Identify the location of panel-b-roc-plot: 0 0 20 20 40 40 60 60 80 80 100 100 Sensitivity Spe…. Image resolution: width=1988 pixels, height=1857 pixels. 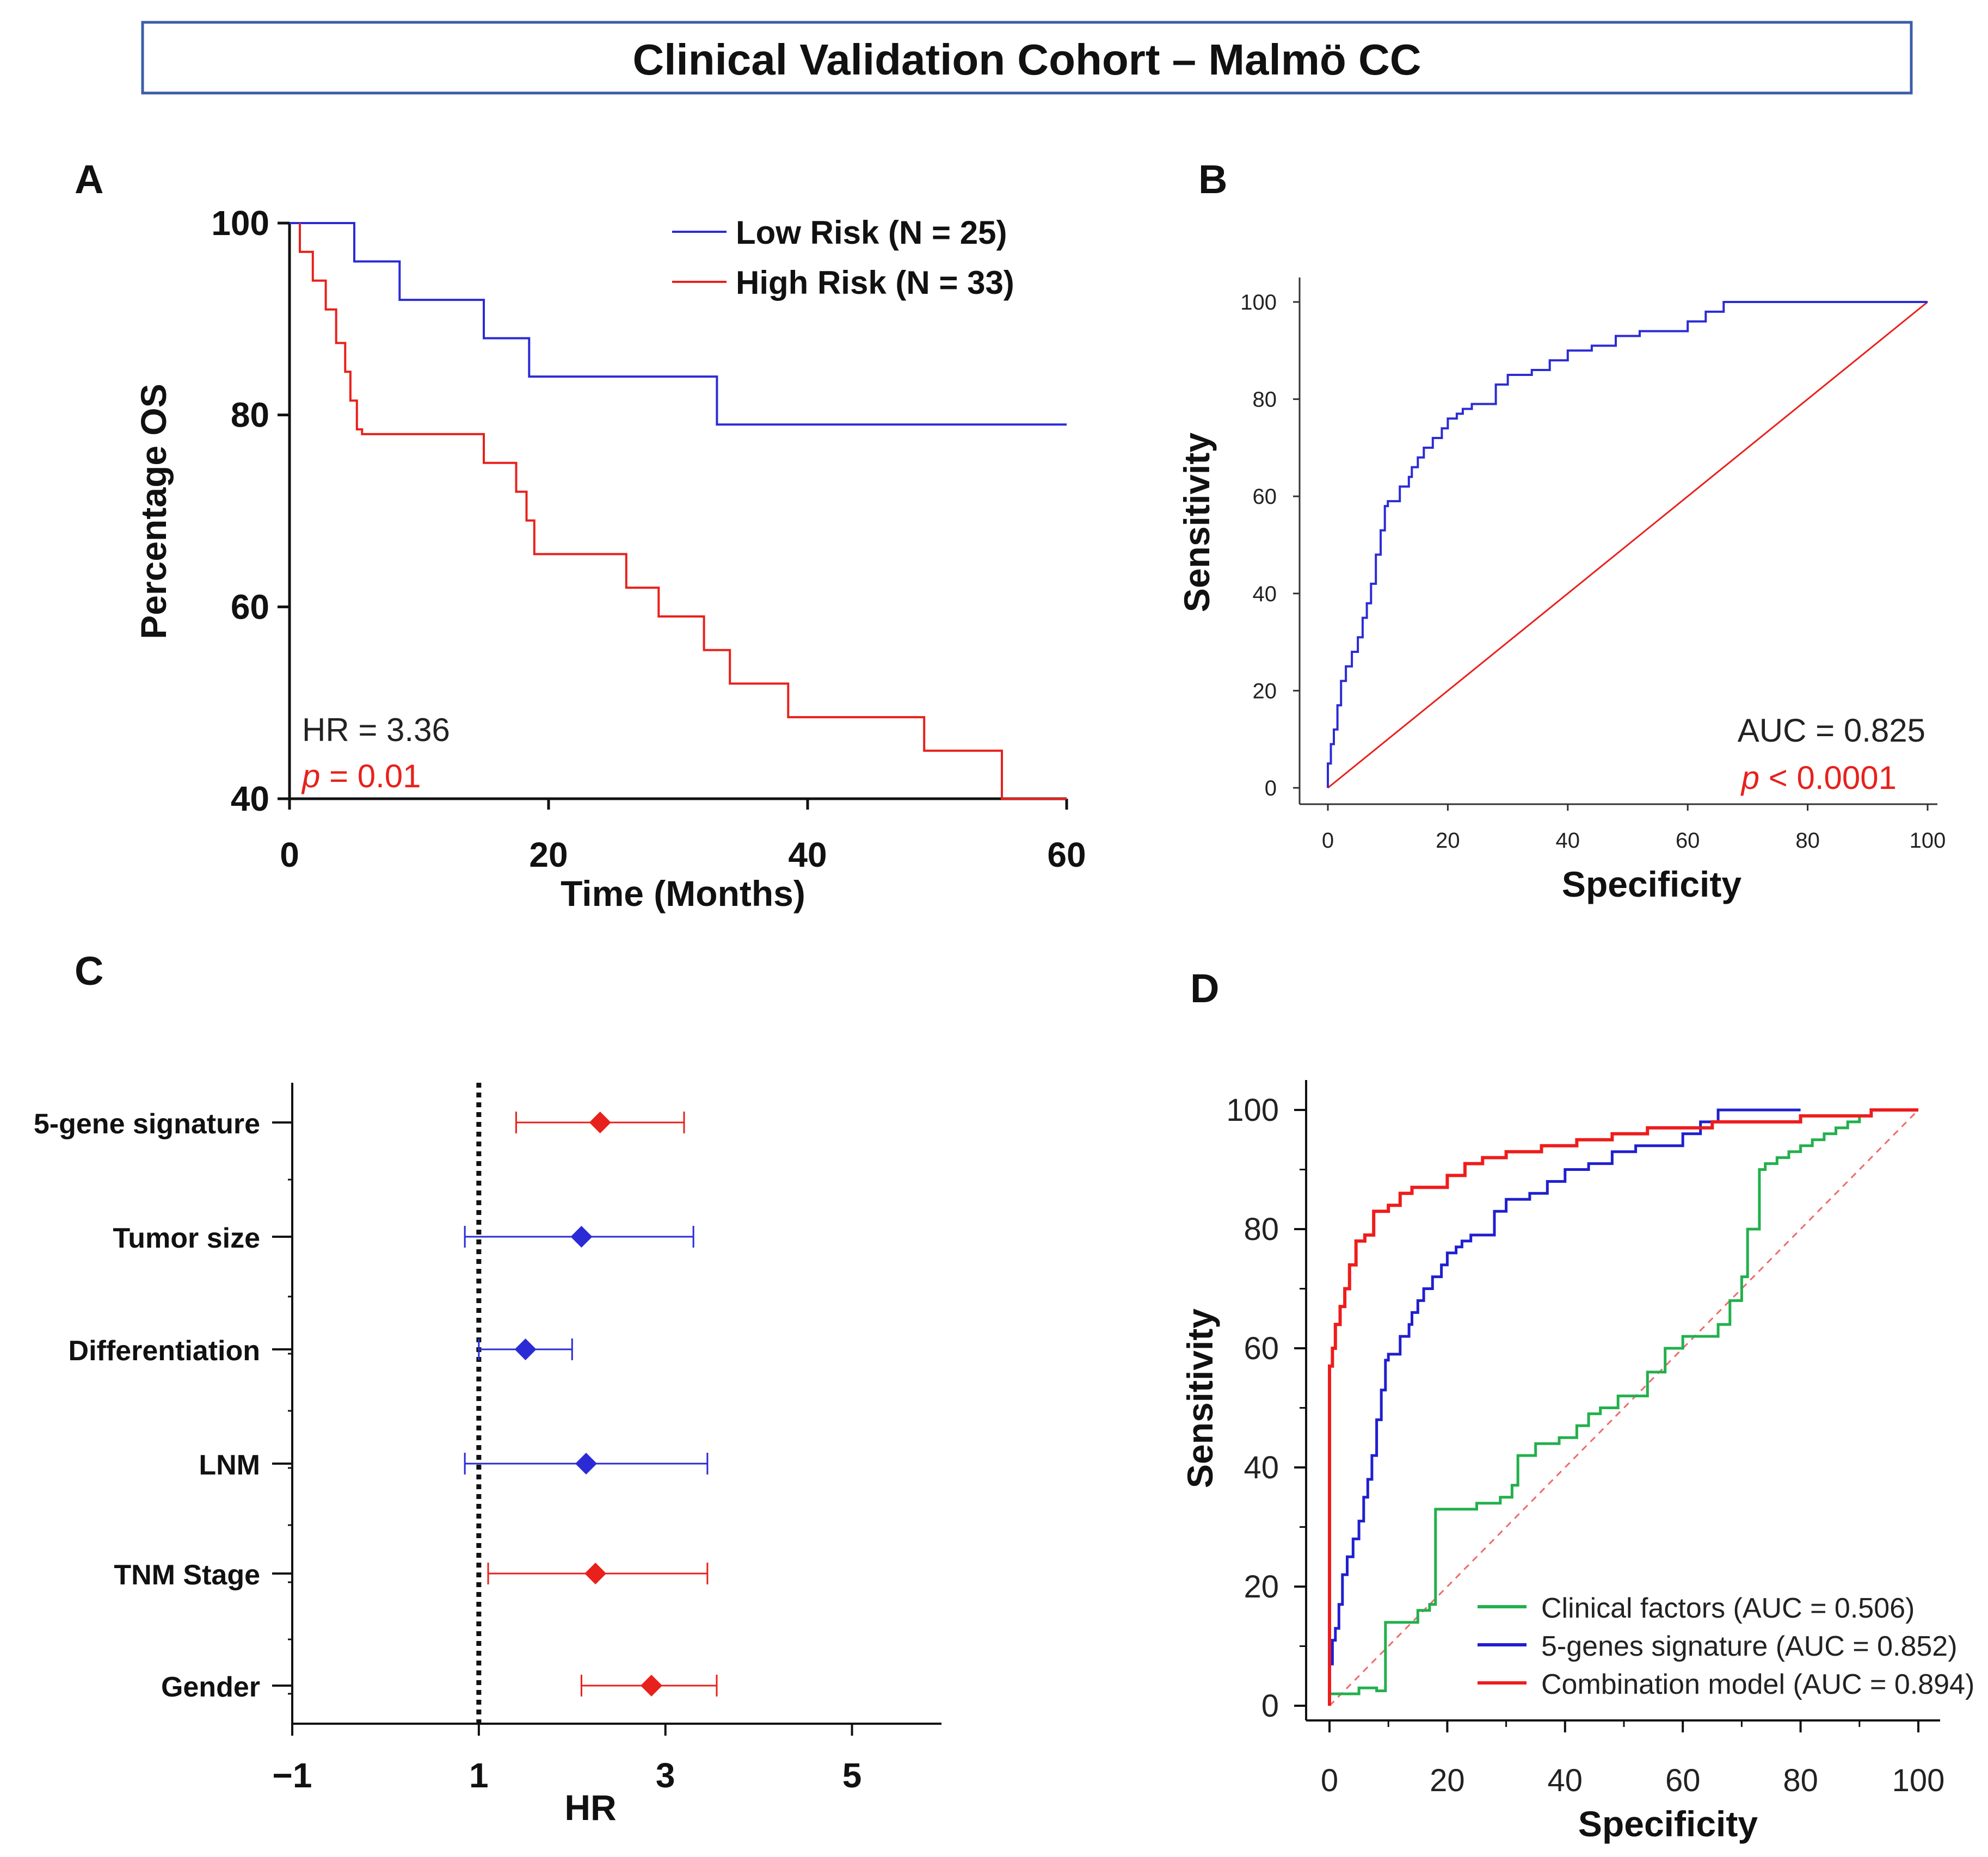
(1562, 590).